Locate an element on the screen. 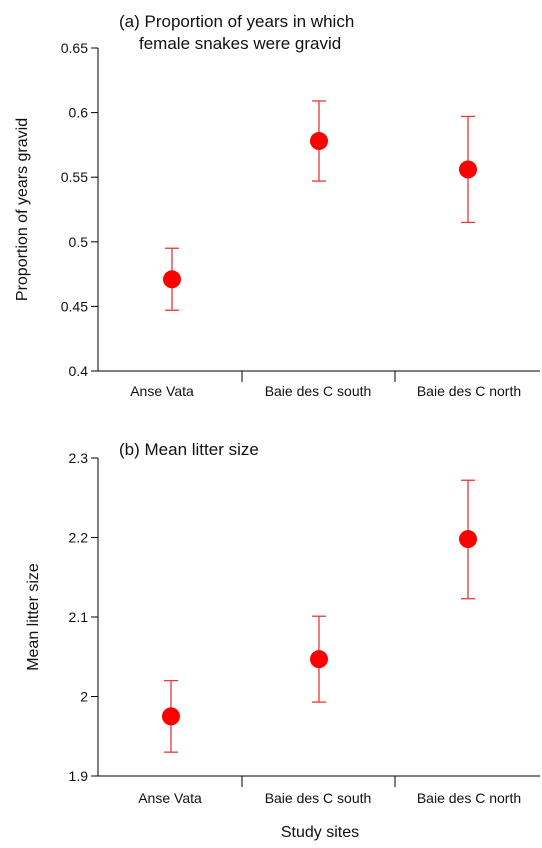 The width and height of the screenshot is (542, 848). panel-a-y-tick-label: 0.55 is located at coordinates (74, 177).